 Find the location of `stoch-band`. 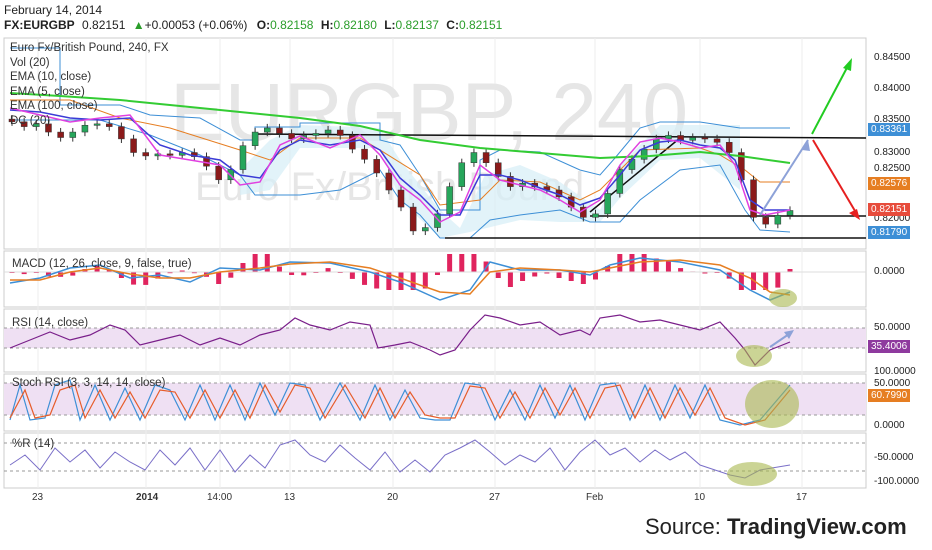

stoch-band is located at coordinates (435, 399).